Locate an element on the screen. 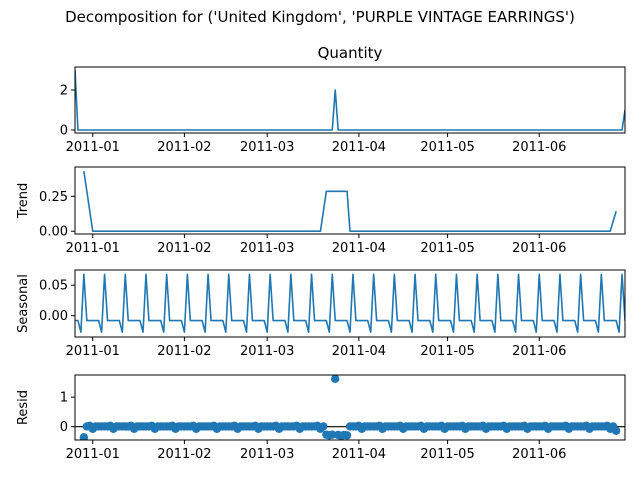 This screenshot has height=480, width=640. axes-frame-observed is located at coordinates (350, 100).